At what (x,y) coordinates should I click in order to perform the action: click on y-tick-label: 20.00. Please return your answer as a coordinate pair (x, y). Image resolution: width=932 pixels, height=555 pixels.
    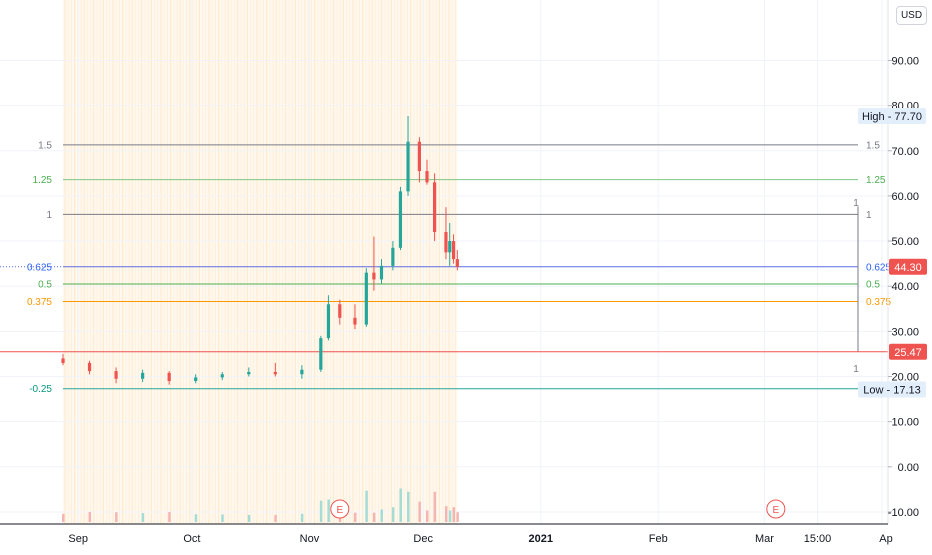
    Looking at the image, I should click on (905, 378).